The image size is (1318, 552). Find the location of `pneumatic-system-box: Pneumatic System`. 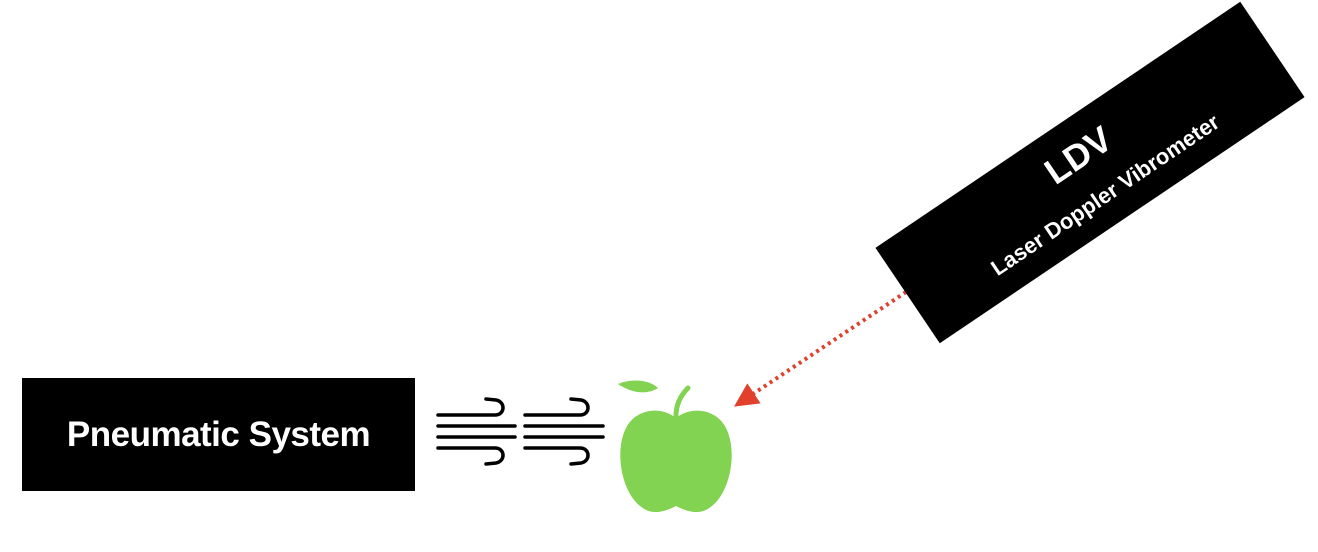

pneumatic-system-box: Pneumatic System is located at coordinates (218, 434).